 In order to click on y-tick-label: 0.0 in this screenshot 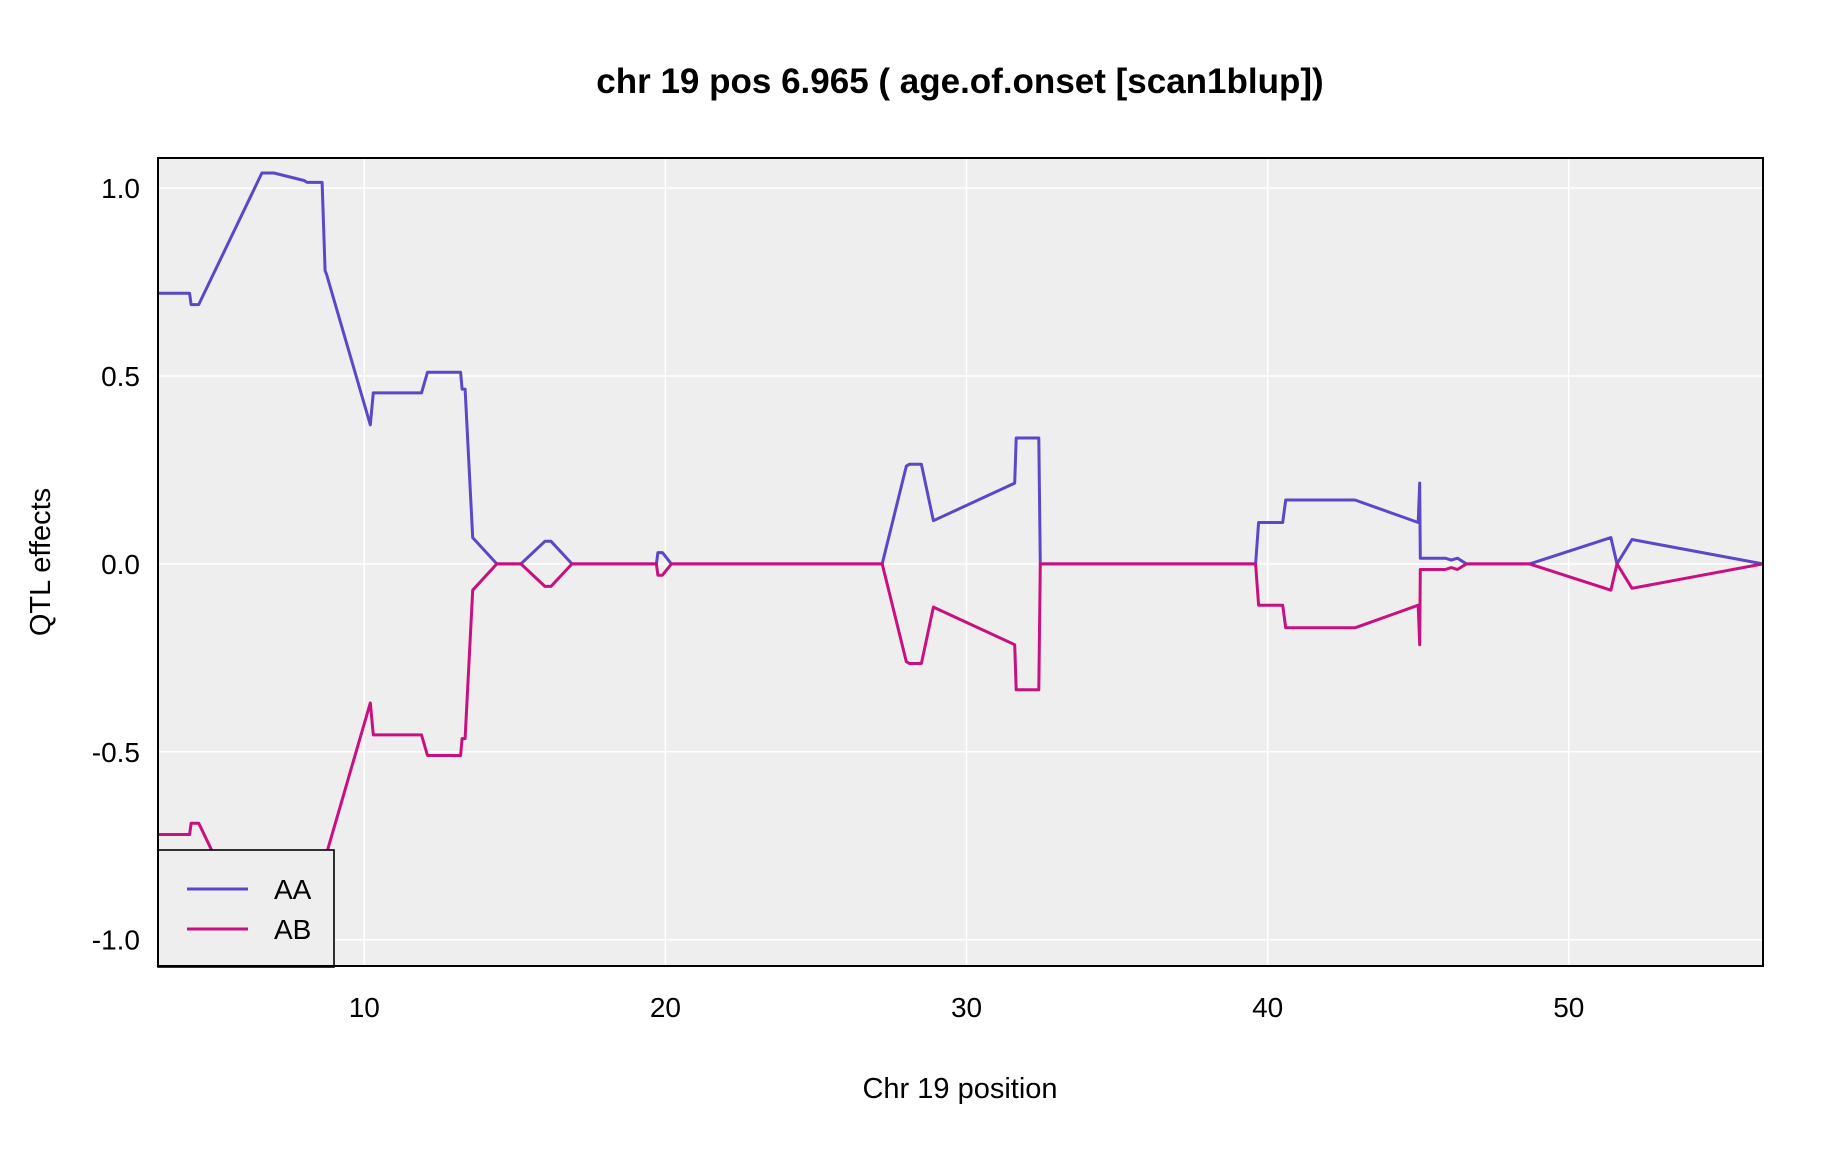, I will do `click(120, 564)`.